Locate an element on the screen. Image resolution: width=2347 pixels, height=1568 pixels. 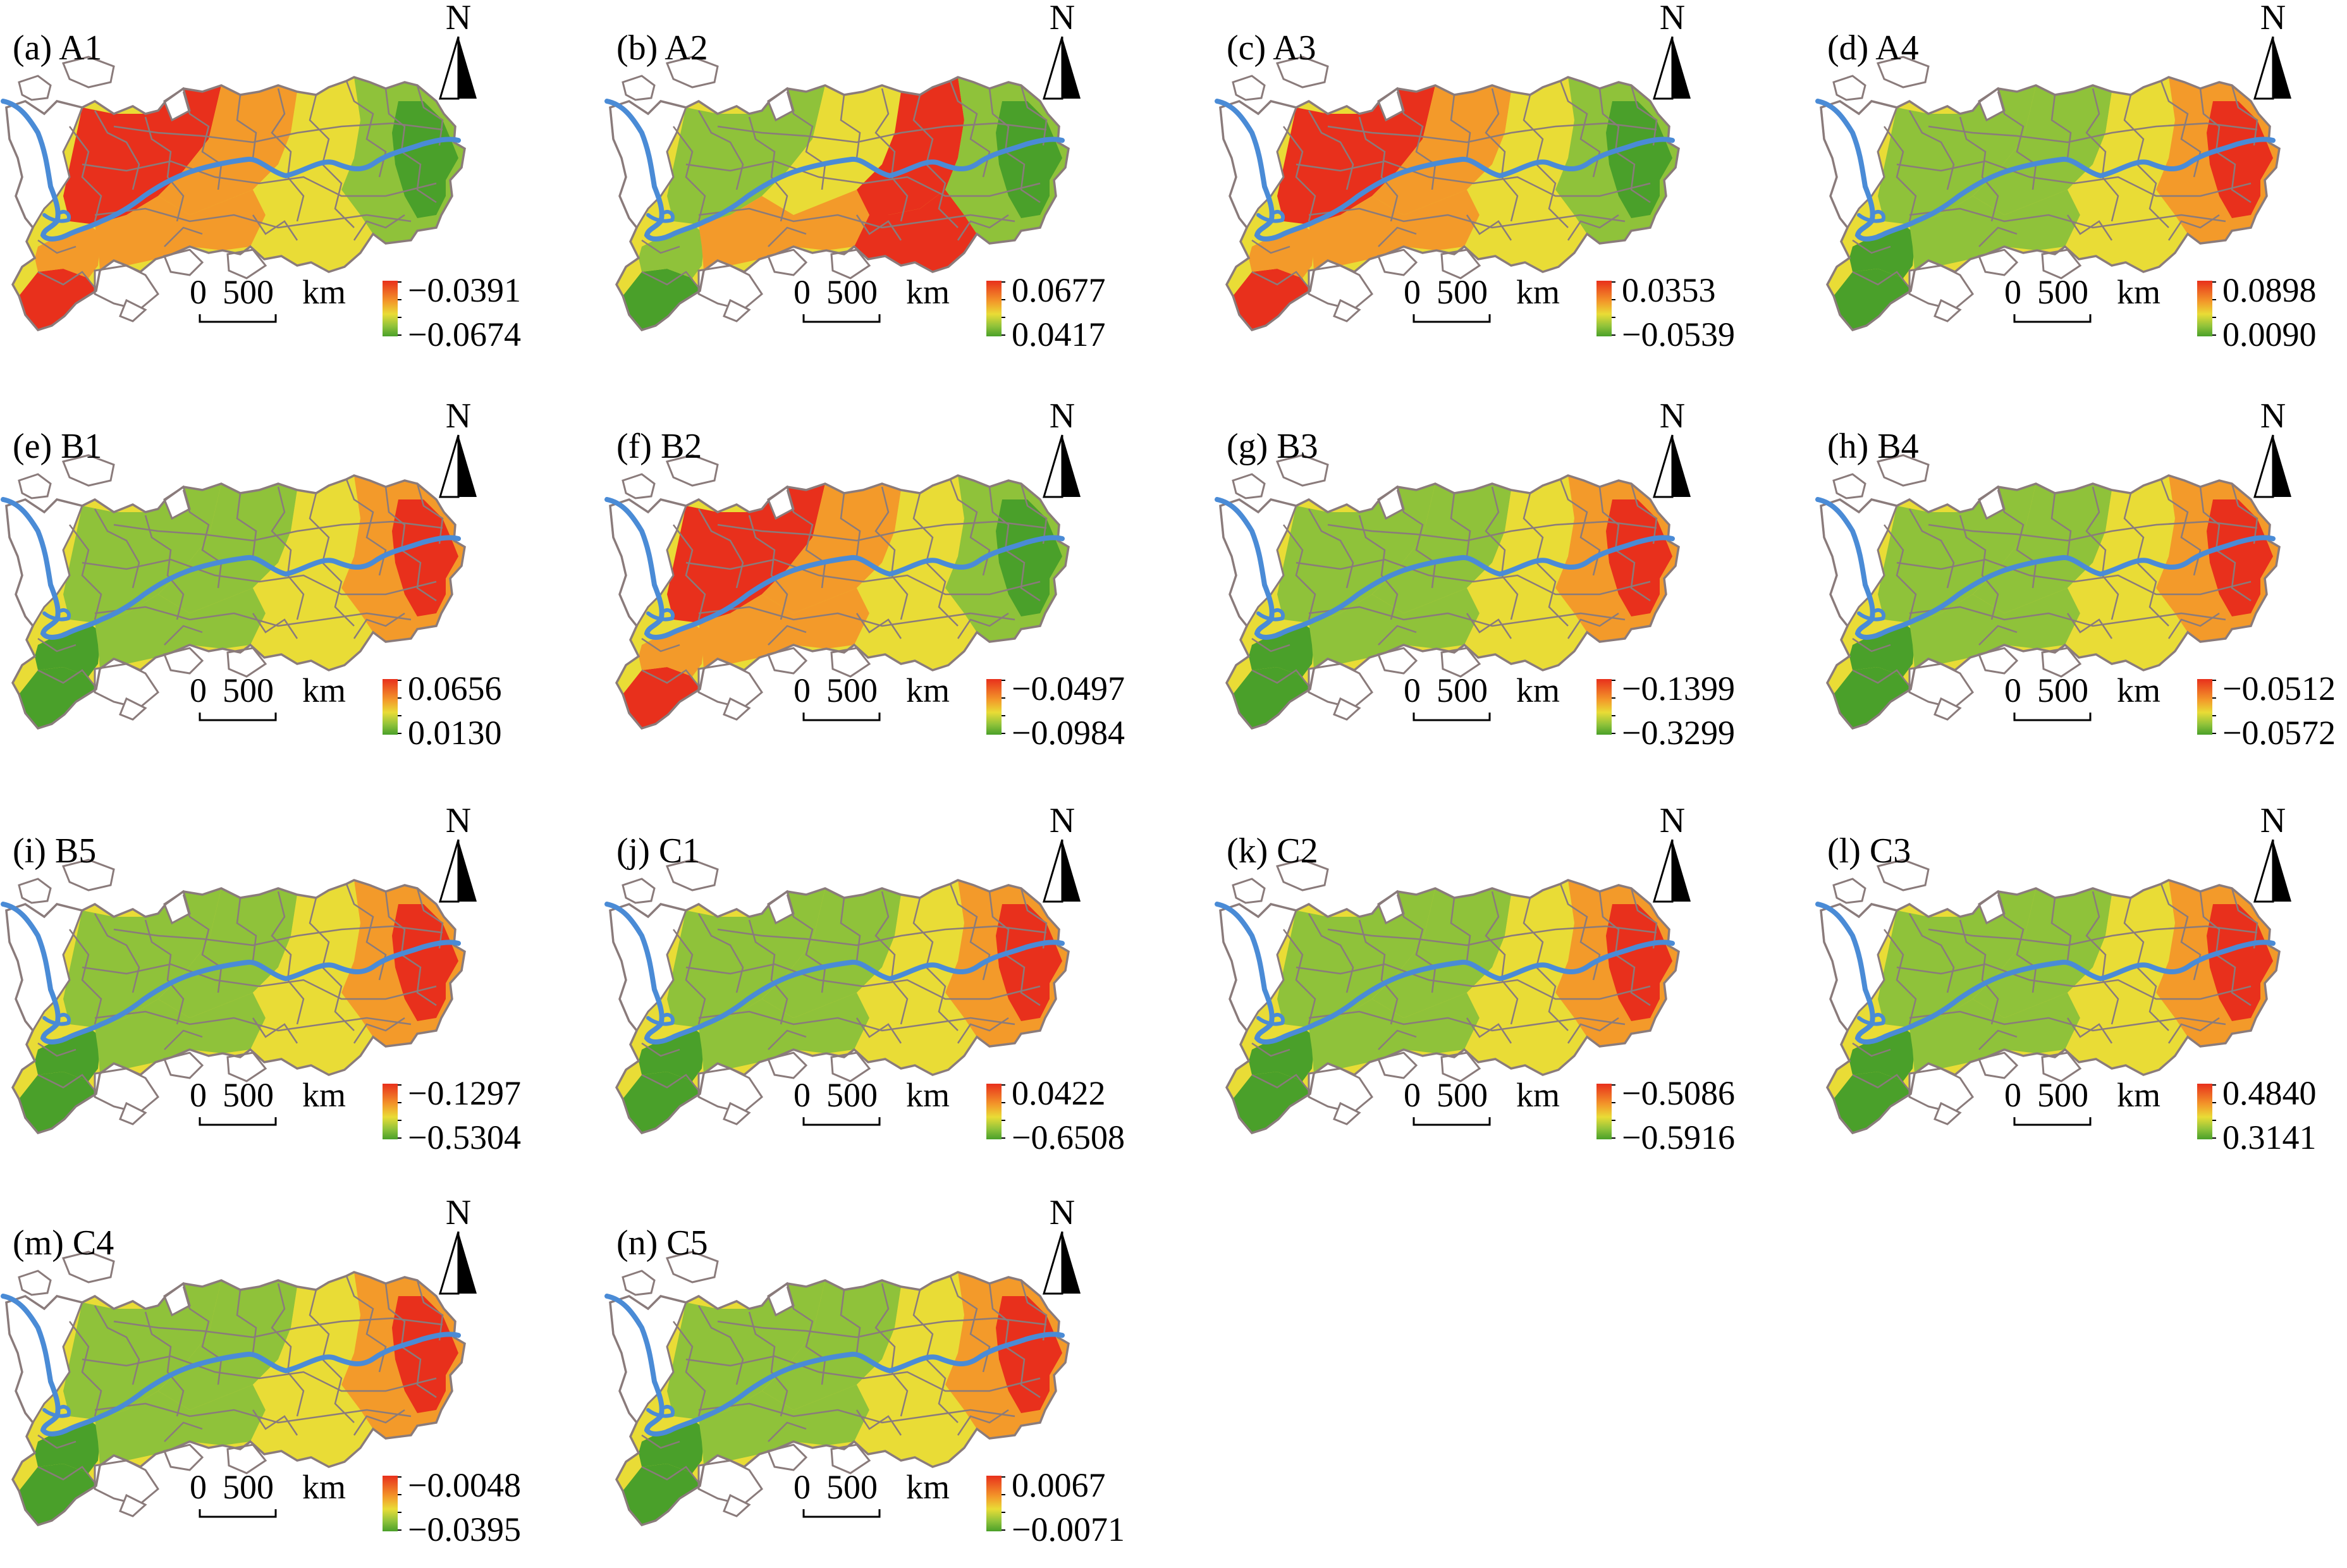
legend: 0.0067 −0.0071 is located at coordinates (1084, 1515).